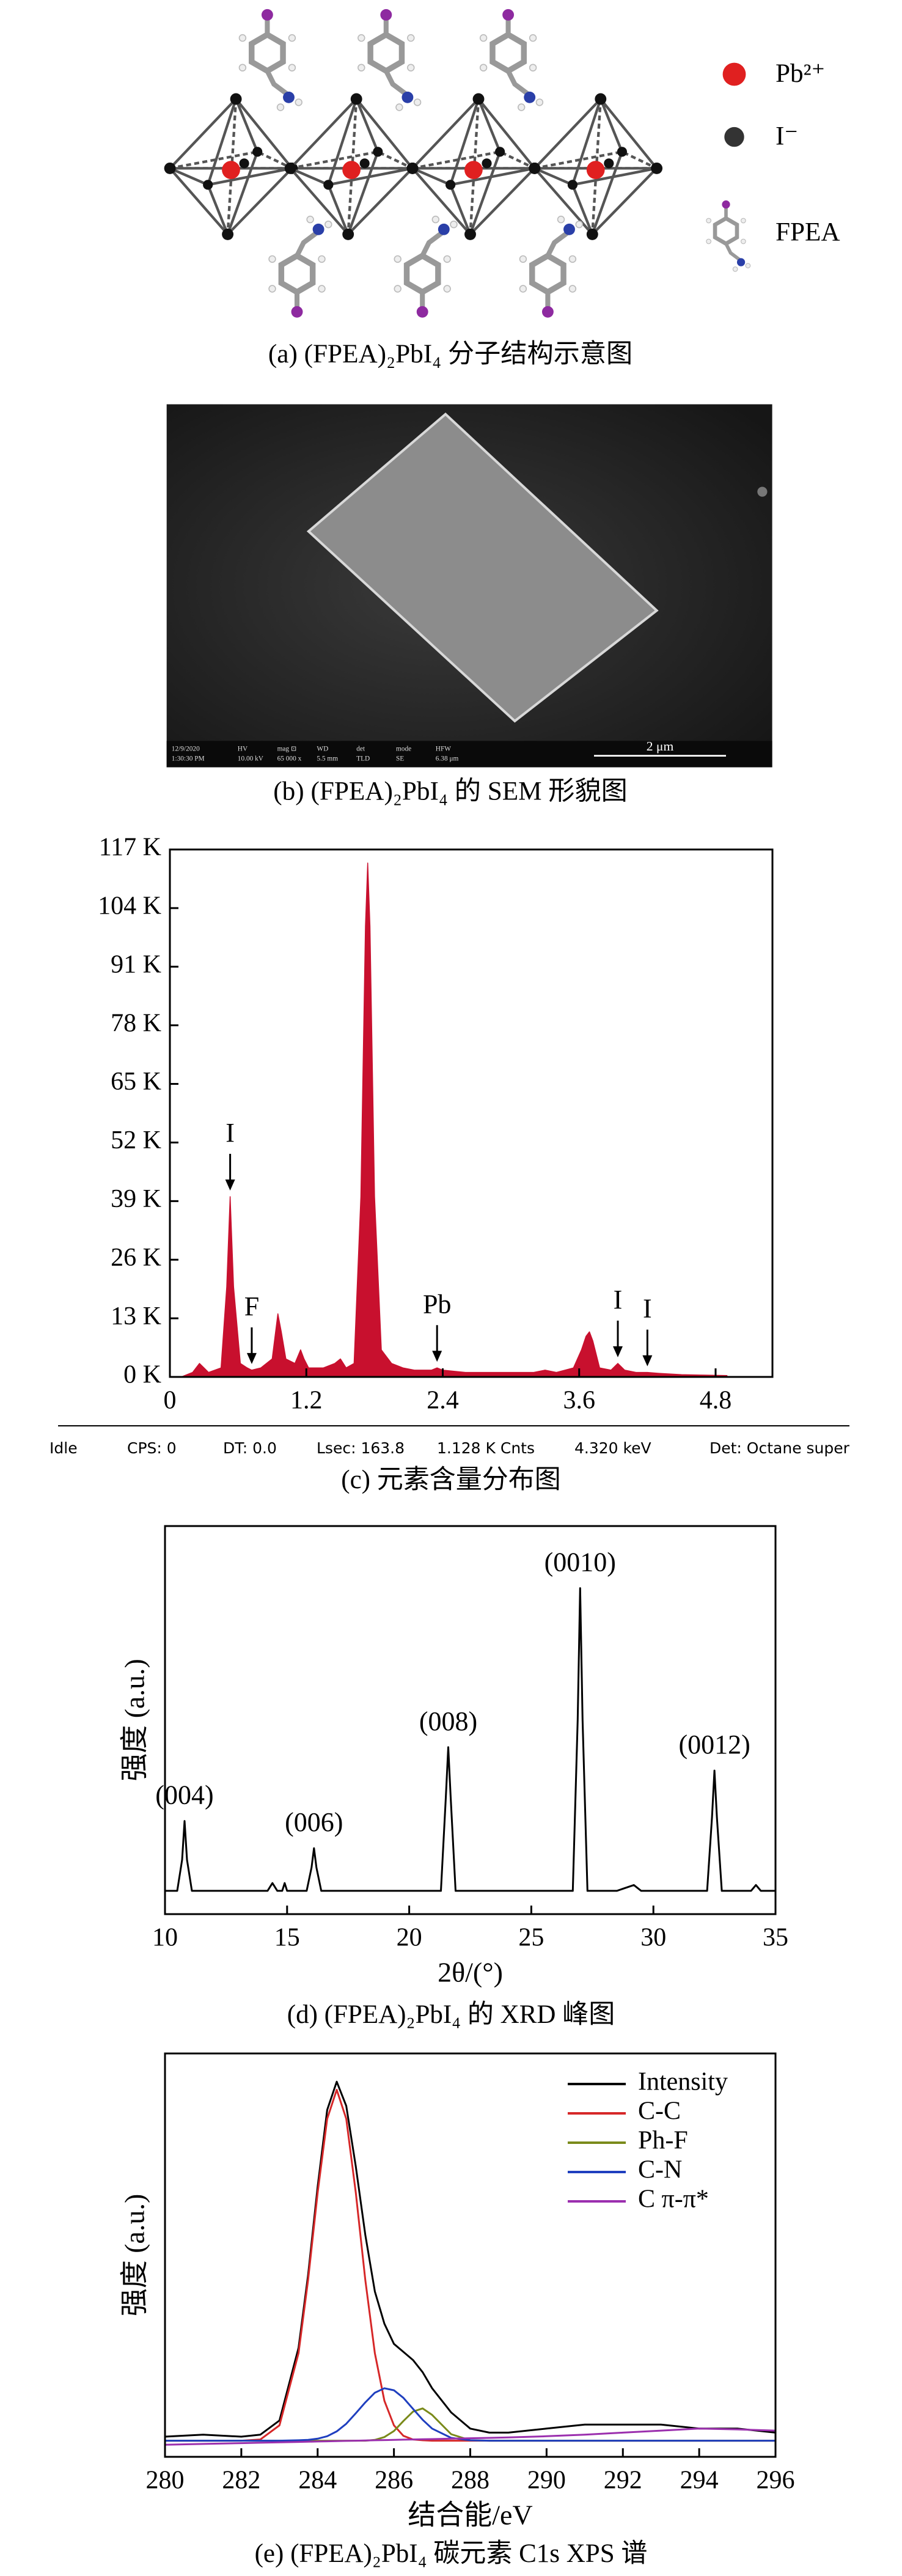 The width and height of the screenshot is (902, 2576). I want to click on panel-a: Pb²⁺ I⁻ FPEA, so click(502, 163).